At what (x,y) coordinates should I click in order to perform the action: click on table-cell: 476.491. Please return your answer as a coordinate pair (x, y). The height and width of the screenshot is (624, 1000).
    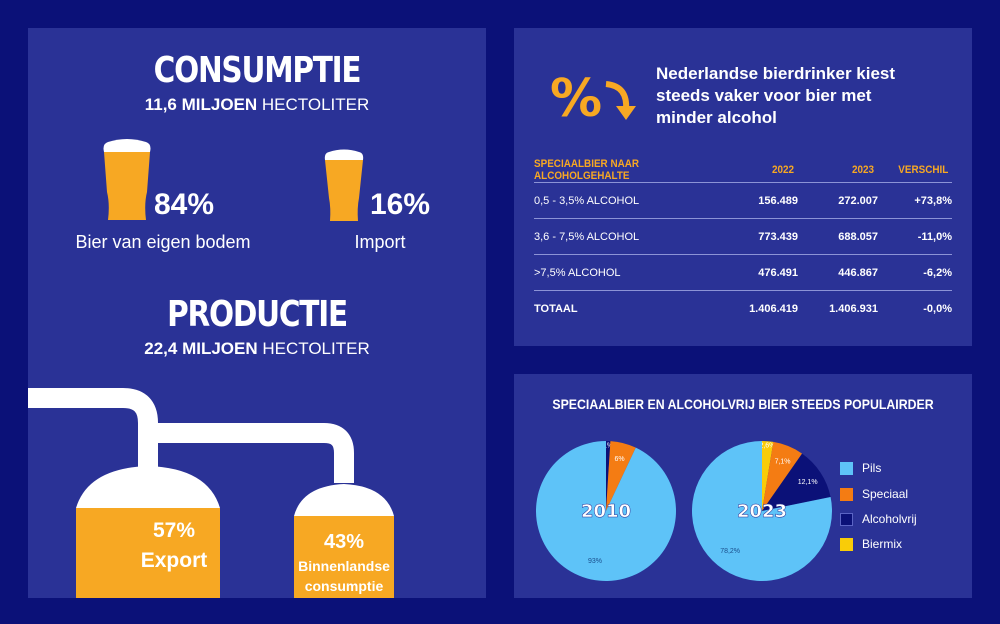
    Looking at the image, I should click on (758, 272).